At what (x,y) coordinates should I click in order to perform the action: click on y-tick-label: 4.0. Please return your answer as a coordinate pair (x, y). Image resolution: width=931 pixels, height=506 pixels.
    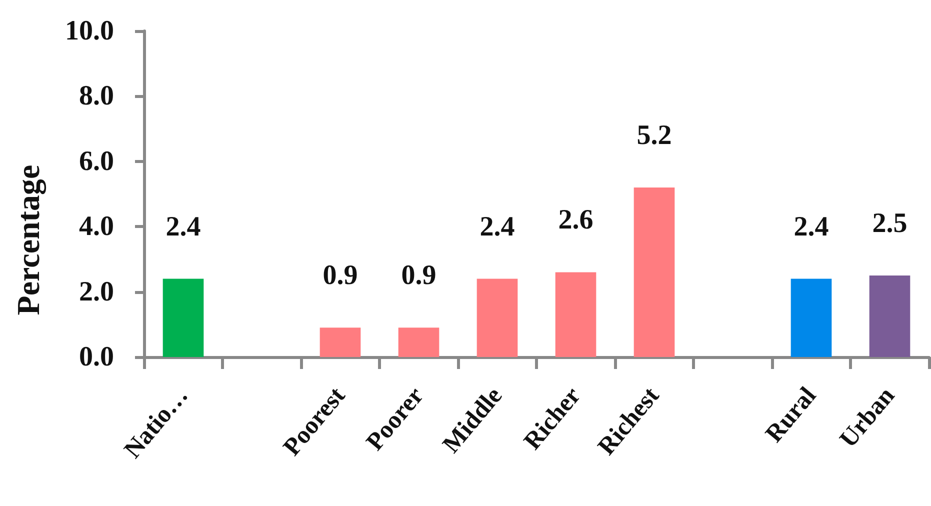
    Looking at the image, I should click on (96, 226).